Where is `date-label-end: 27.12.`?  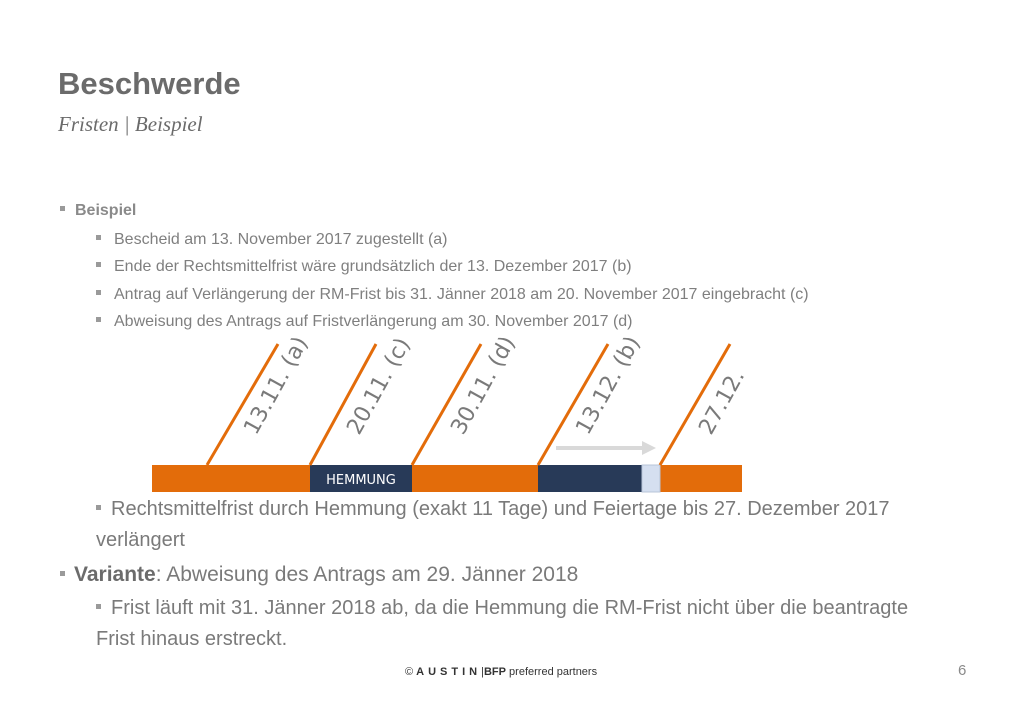 date-label-end: 27.12. is located at coordinates (722, 402).